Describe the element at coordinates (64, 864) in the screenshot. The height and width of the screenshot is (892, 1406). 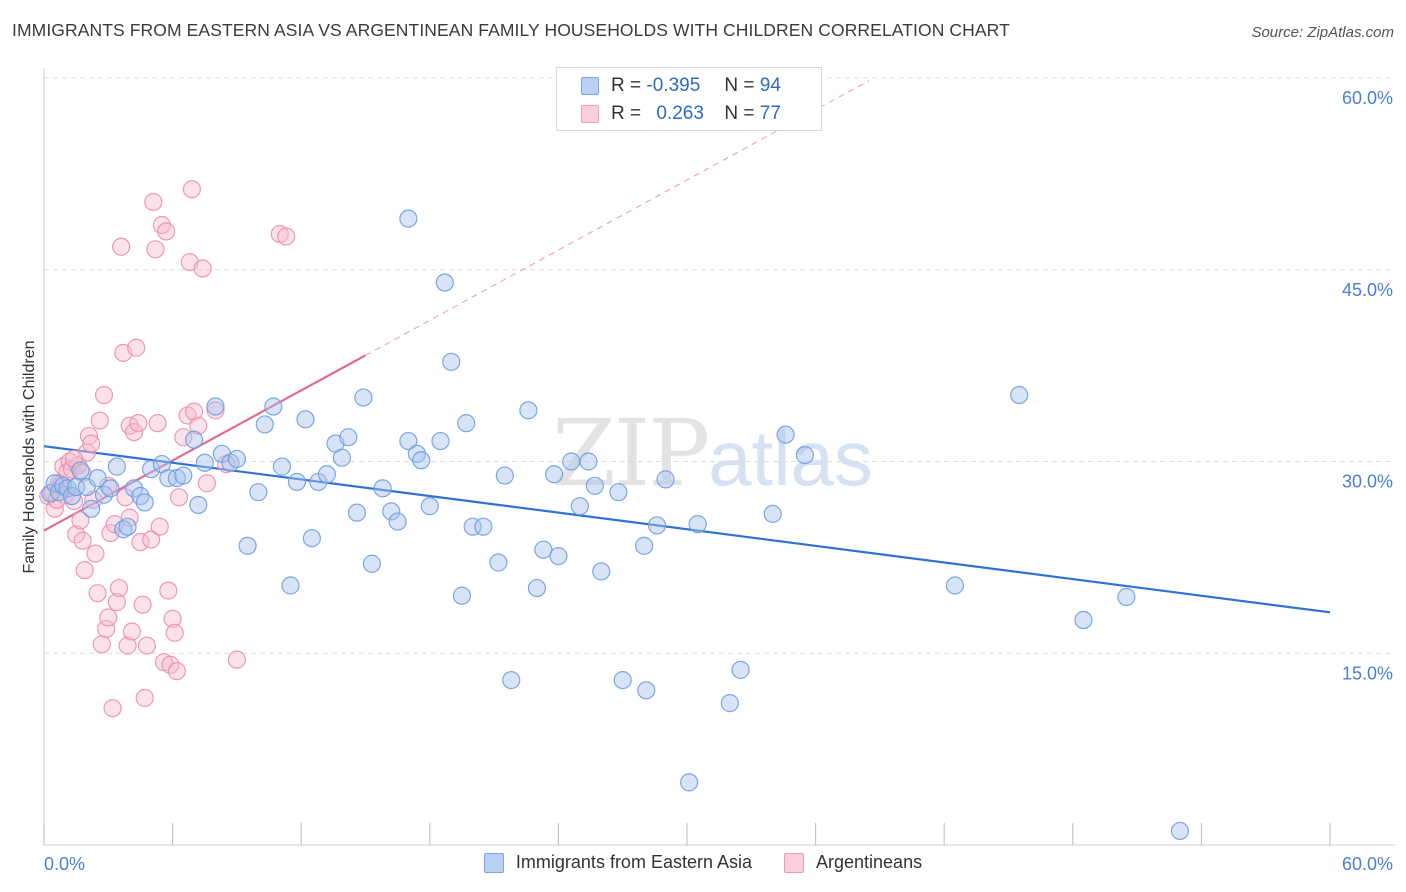
I see `x-tick-label: 0.0%` at that location.